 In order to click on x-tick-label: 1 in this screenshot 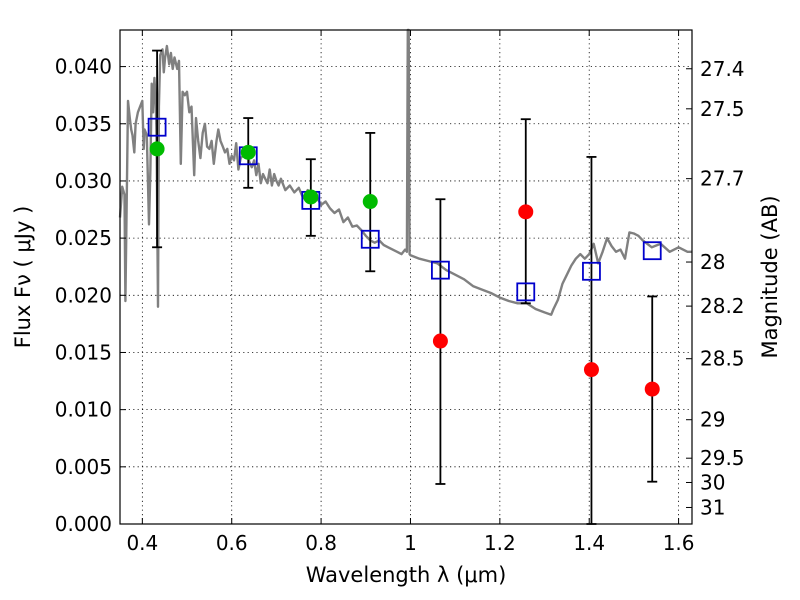, I will do `click(410, 543)`.